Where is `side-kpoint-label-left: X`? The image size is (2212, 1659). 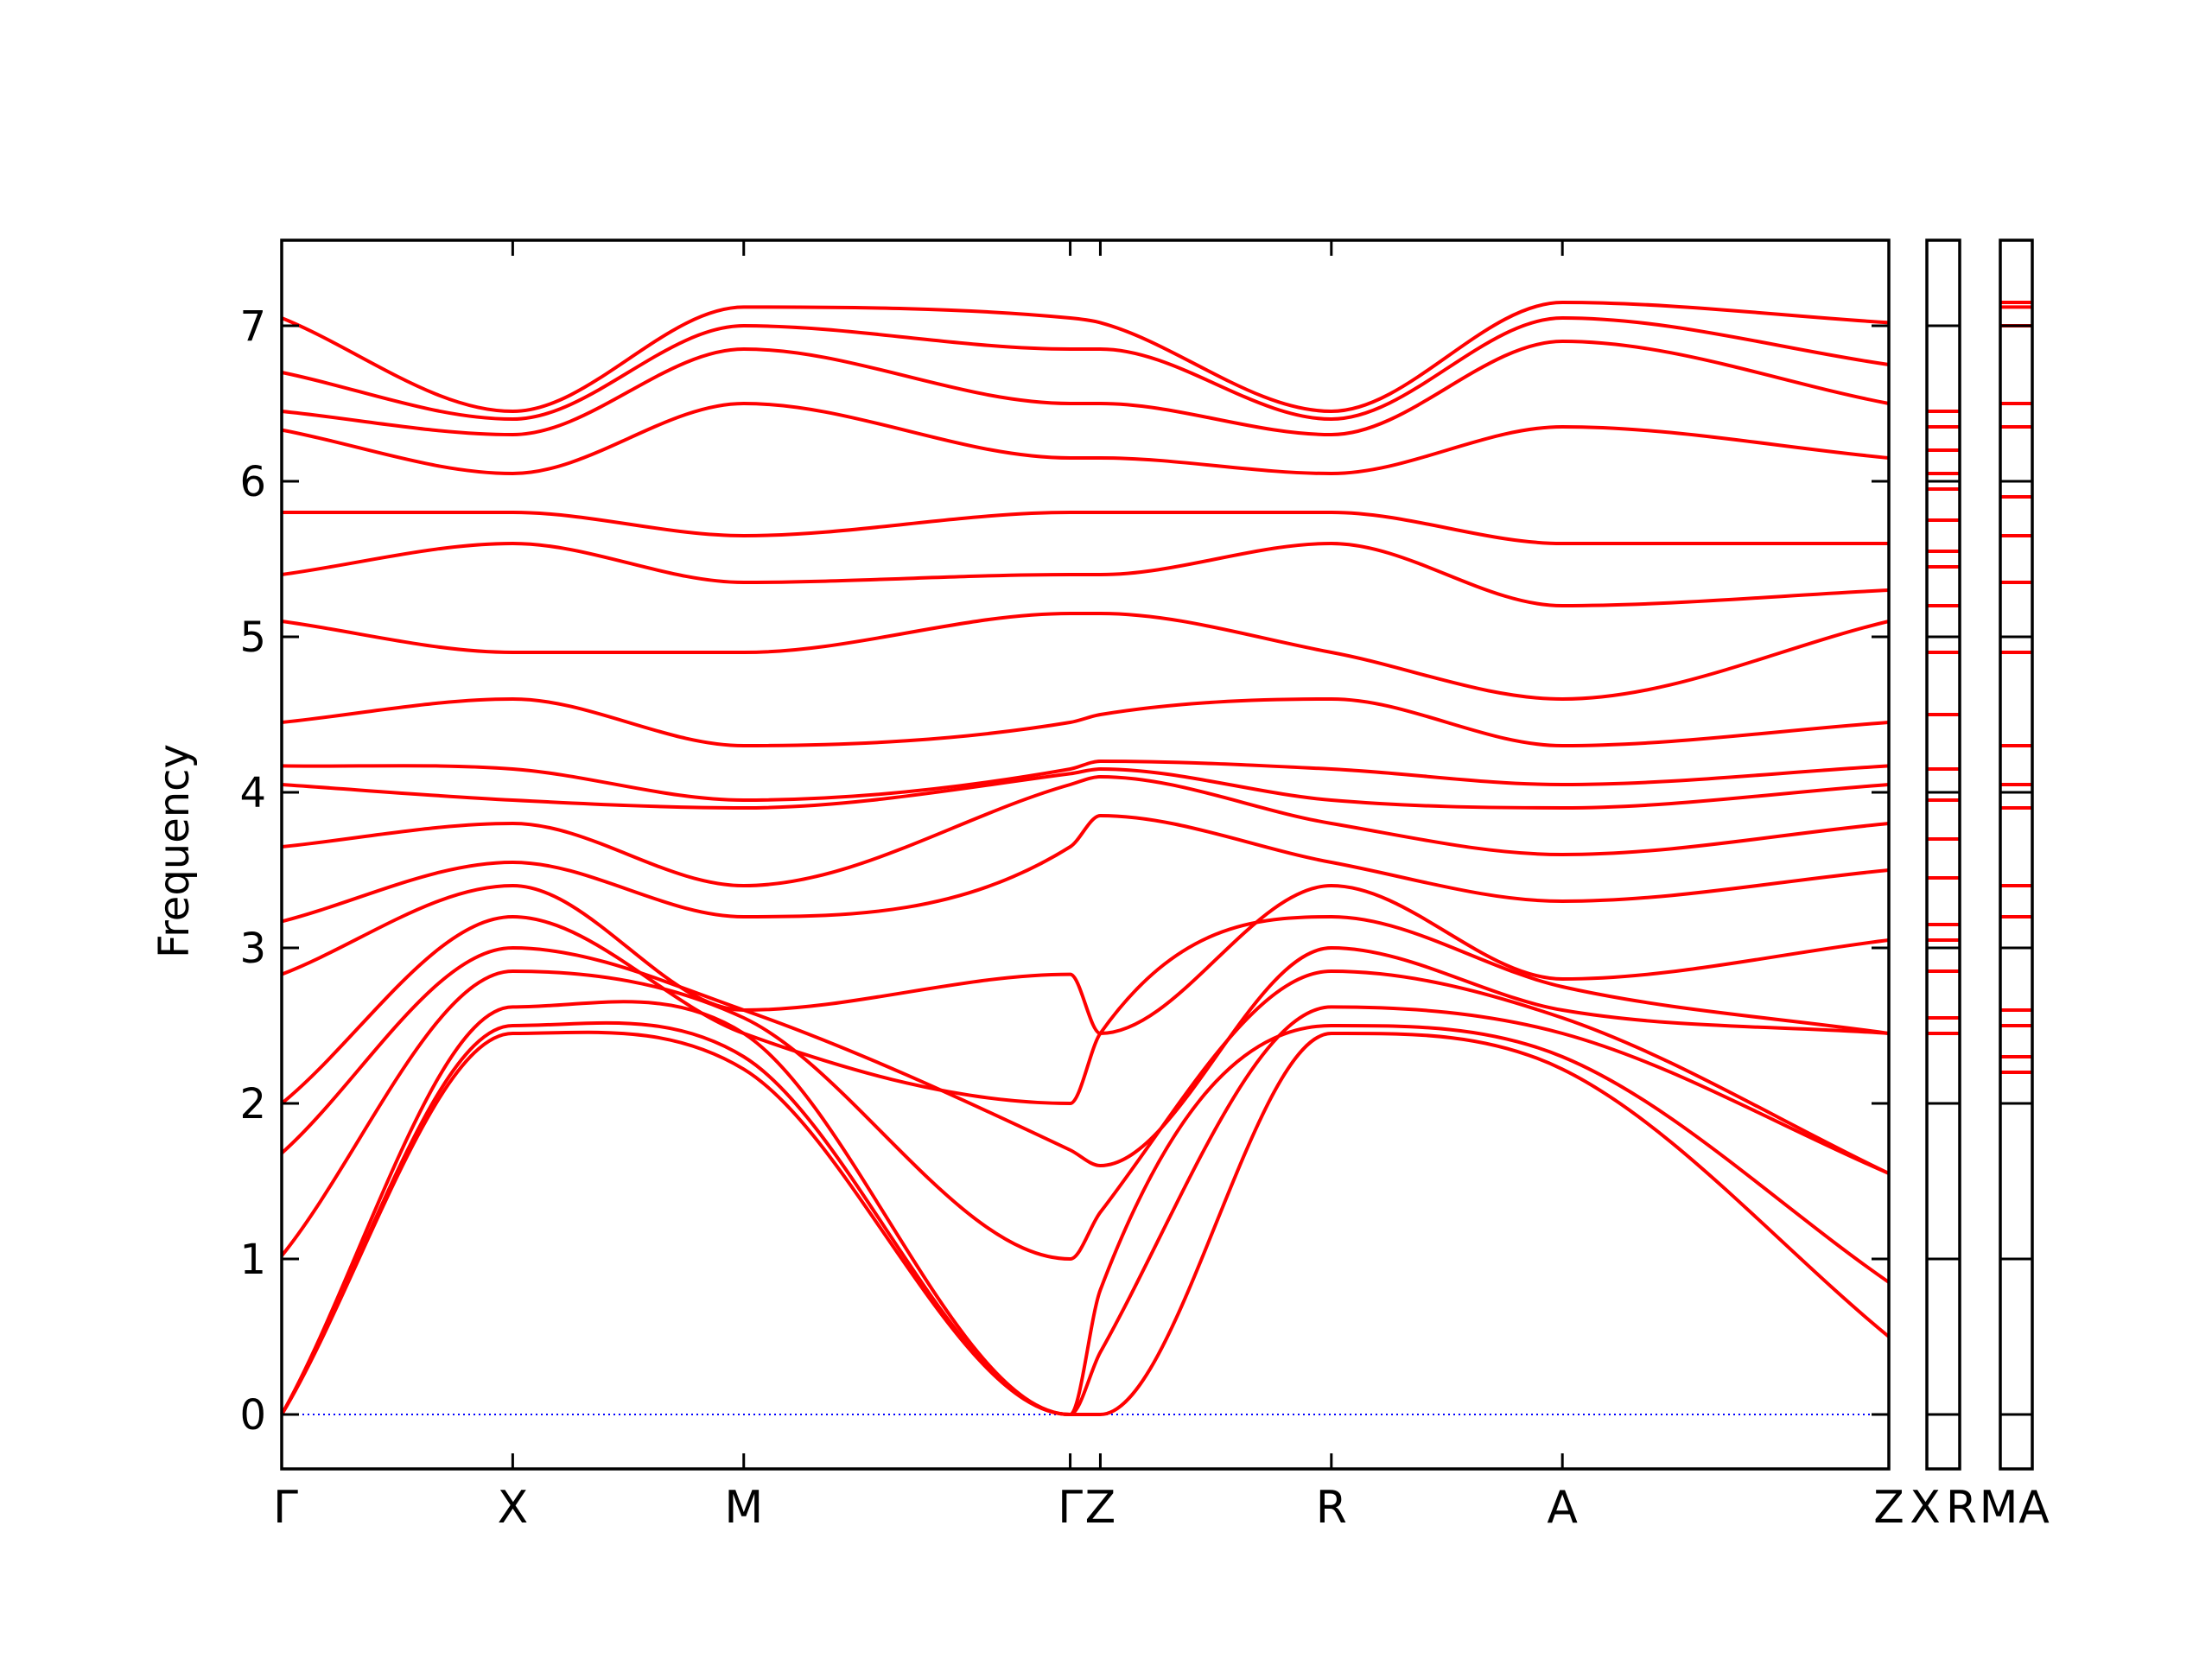
side-kpoint-label-left: X is located at coordinates (1925, 1508).